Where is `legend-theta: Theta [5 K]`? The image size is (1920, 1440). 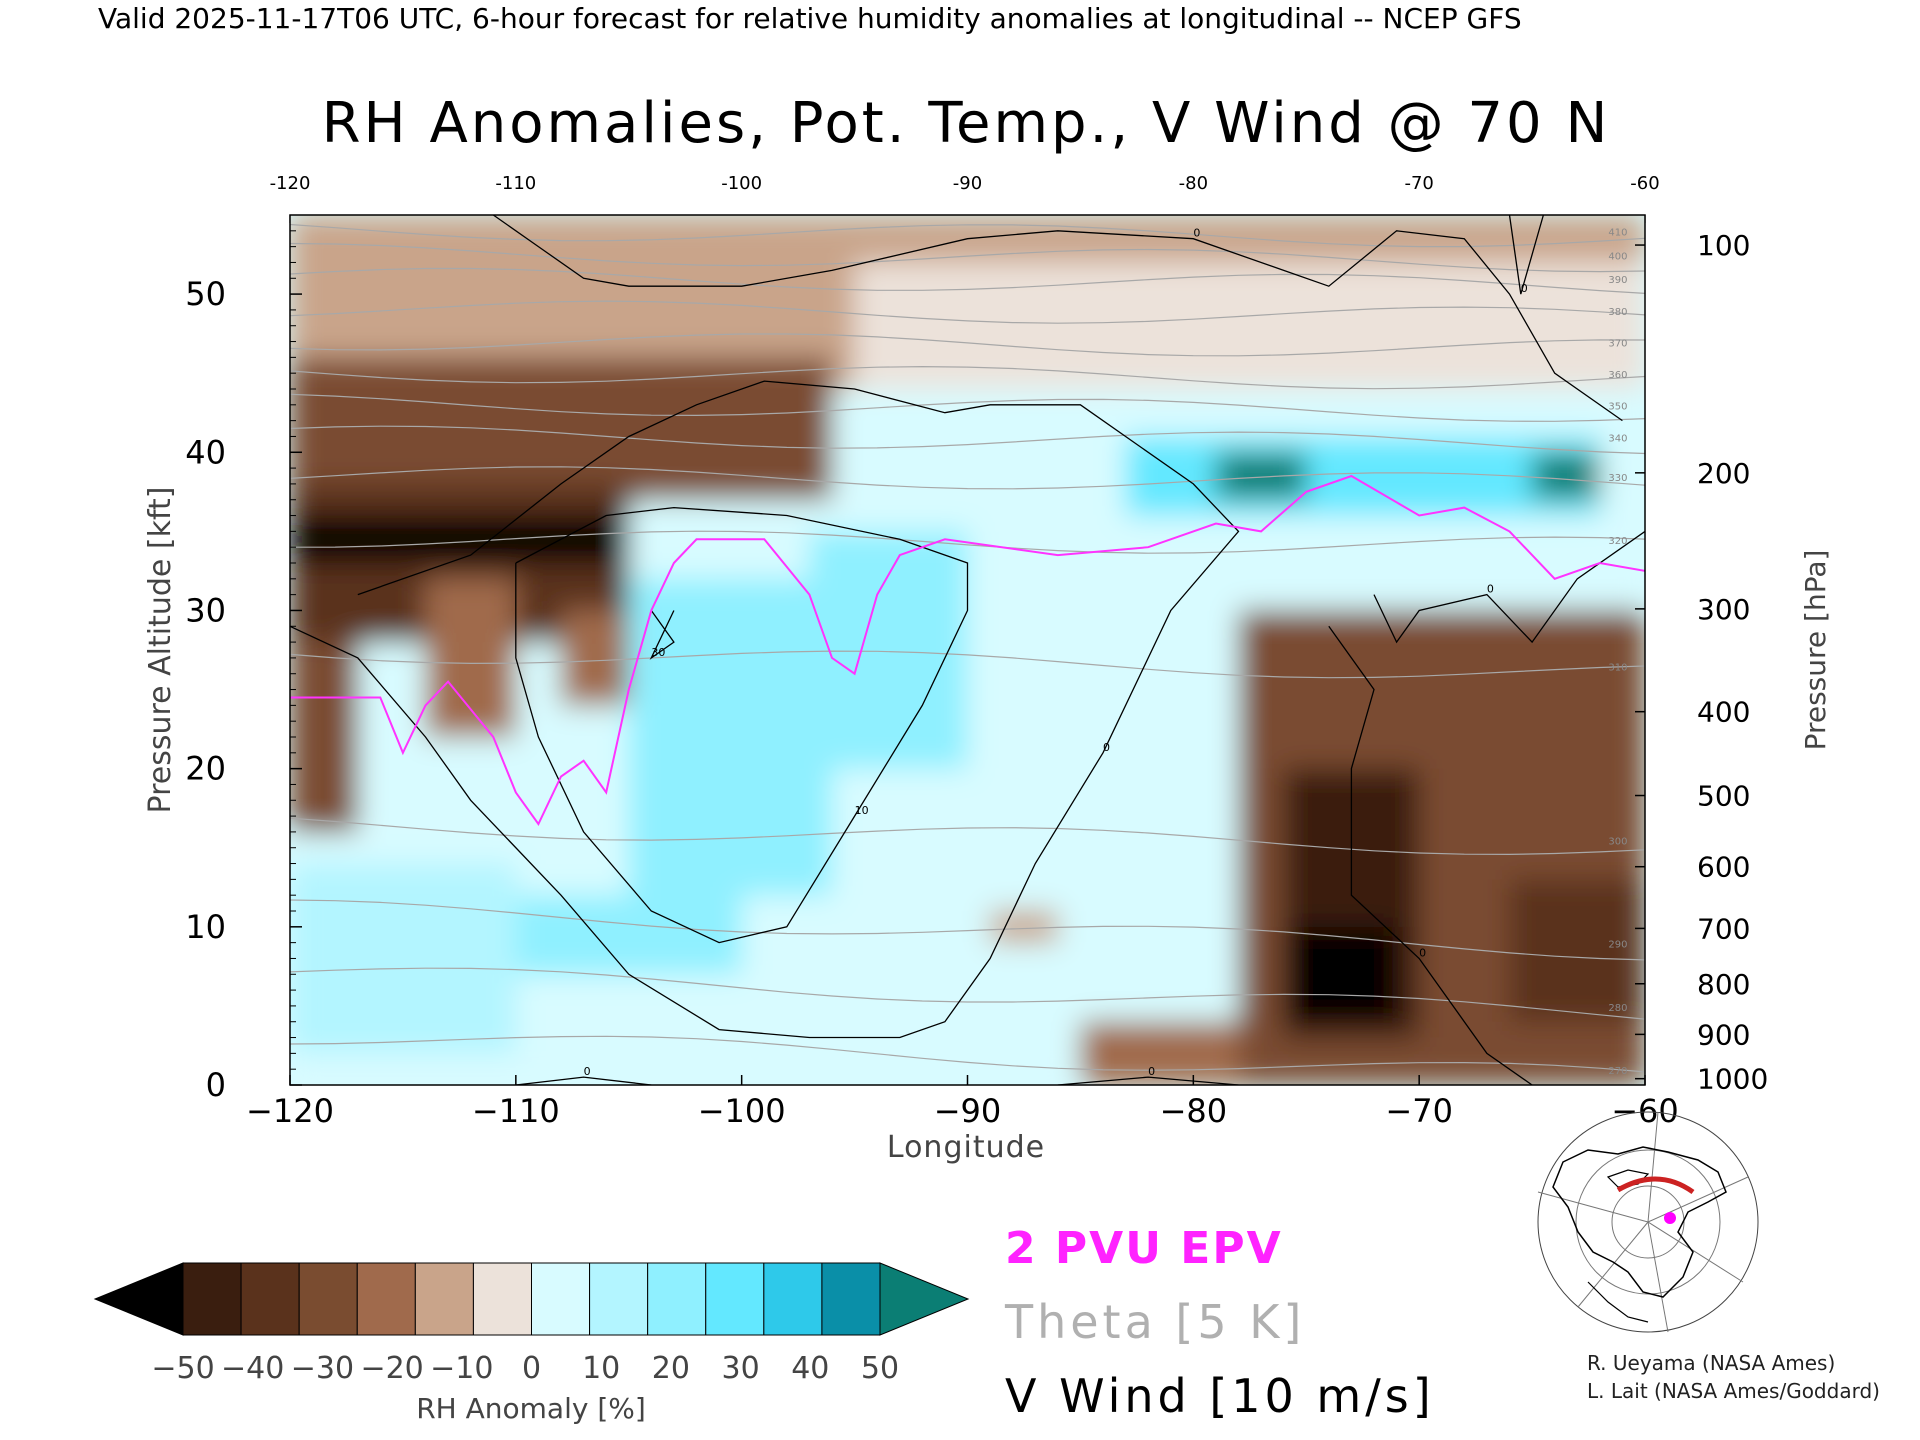 legend-theta: Theta [5 K] is located at coordinates (1154, 1322).